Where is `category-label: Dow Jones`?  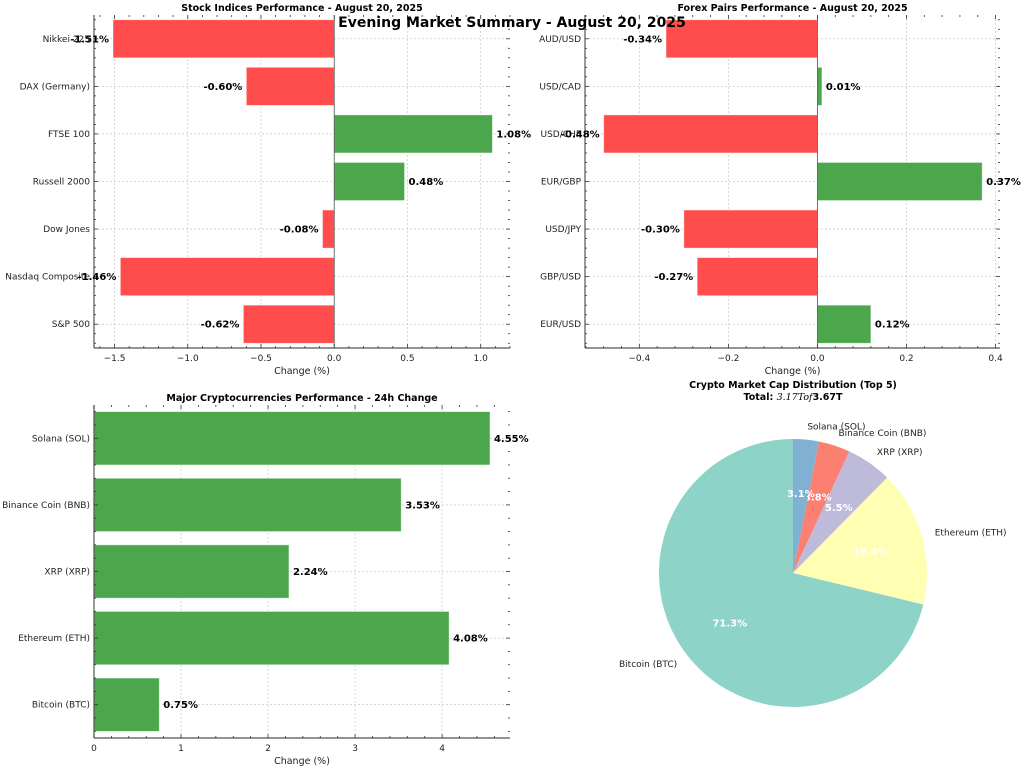 category-label: Dow Jones is located at coordinates (66, 230).